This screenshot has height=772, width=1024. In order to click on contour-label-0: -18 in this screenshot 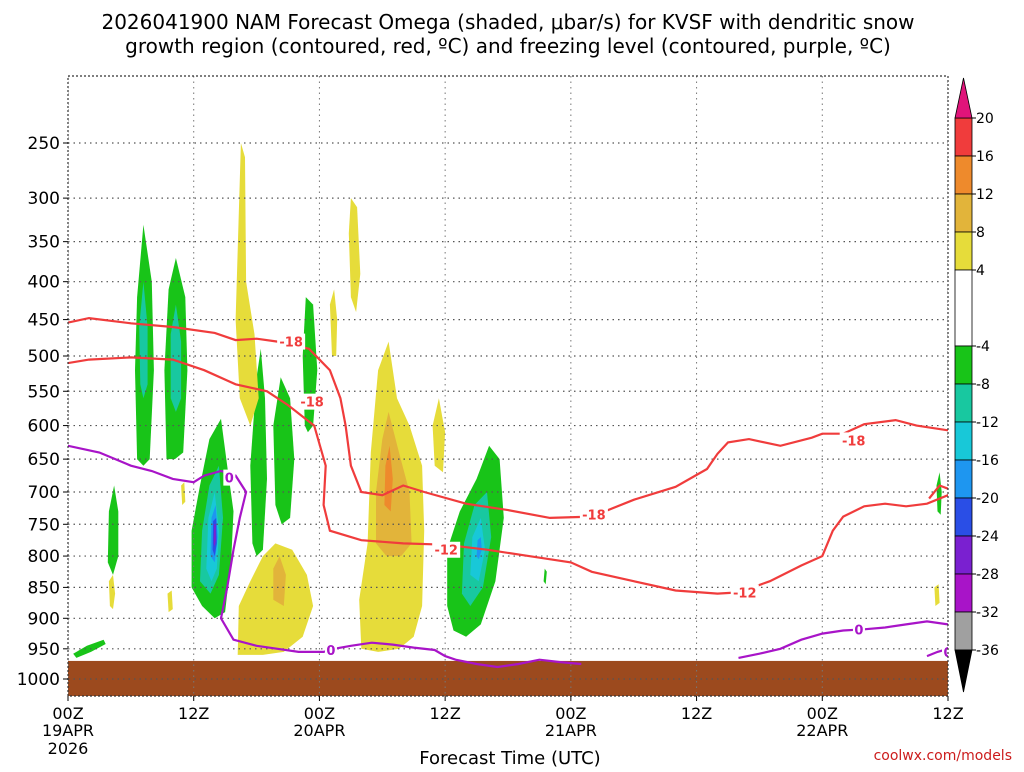, I will do `click(291, 343)`.